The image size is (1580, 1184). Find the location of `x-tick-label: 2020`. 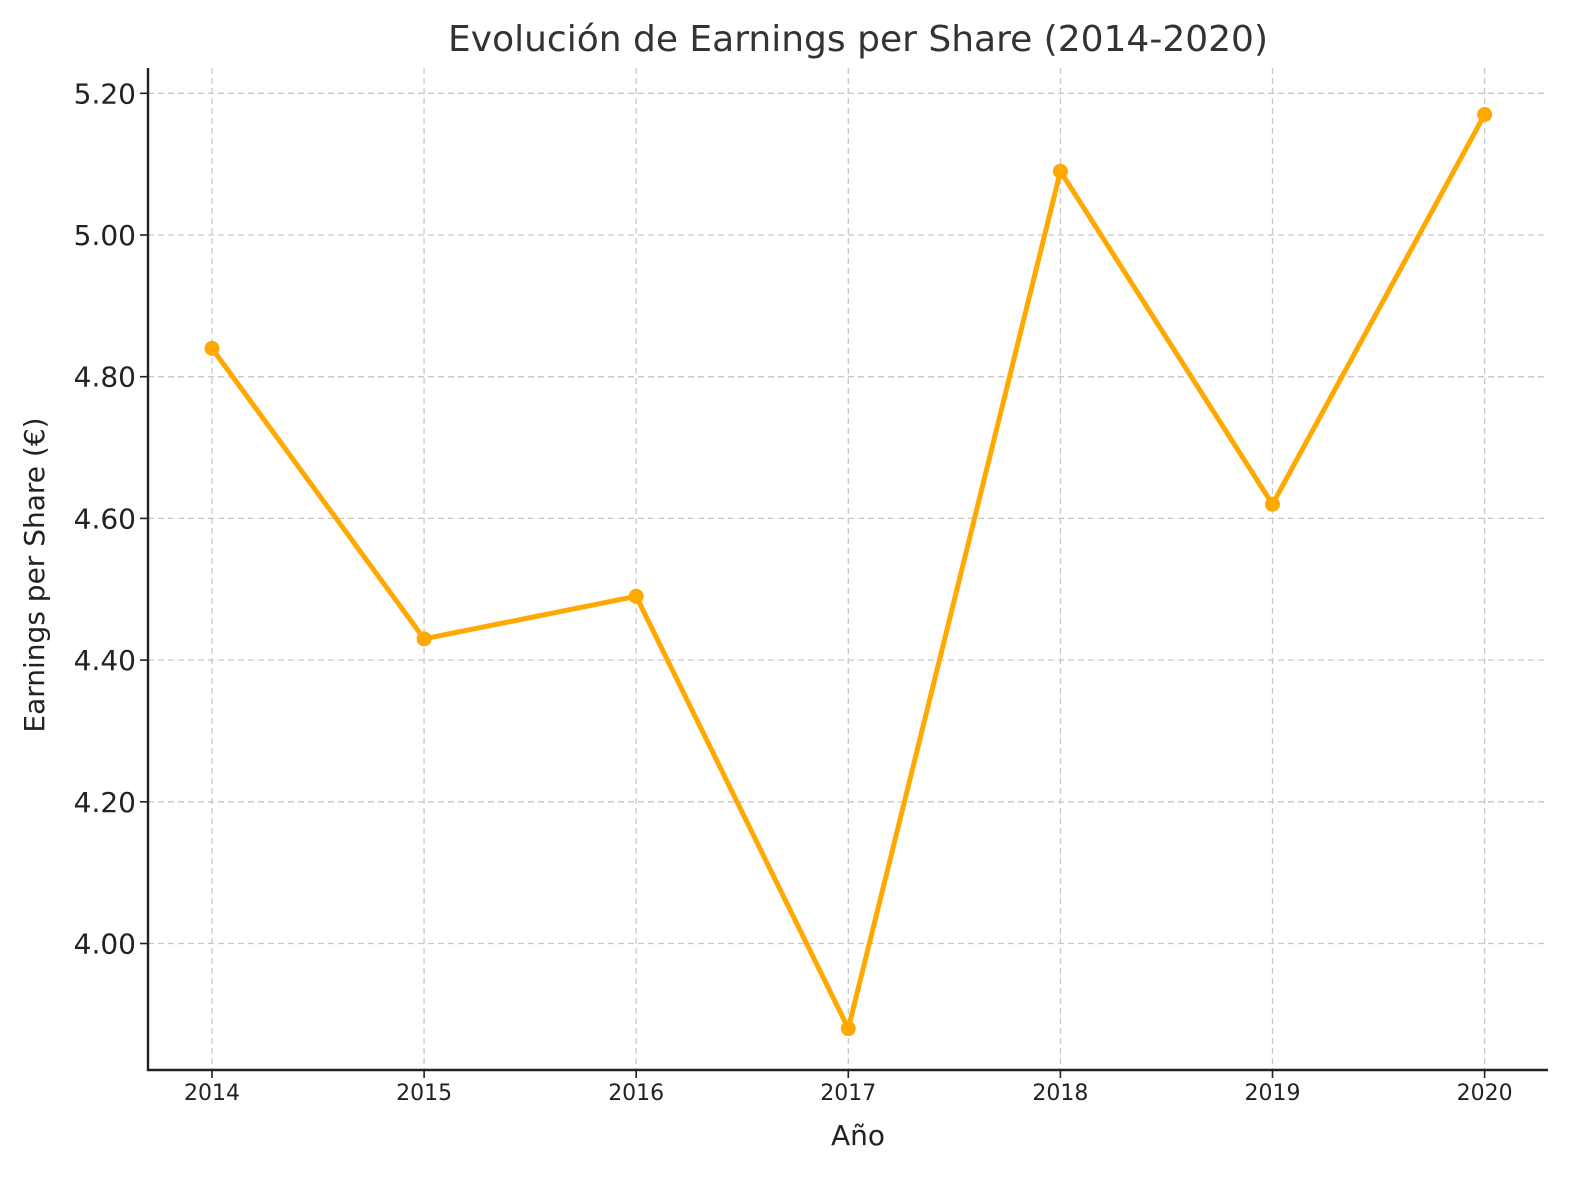

x-tick-label: 2020 is located at coordinates (1485, 1093).